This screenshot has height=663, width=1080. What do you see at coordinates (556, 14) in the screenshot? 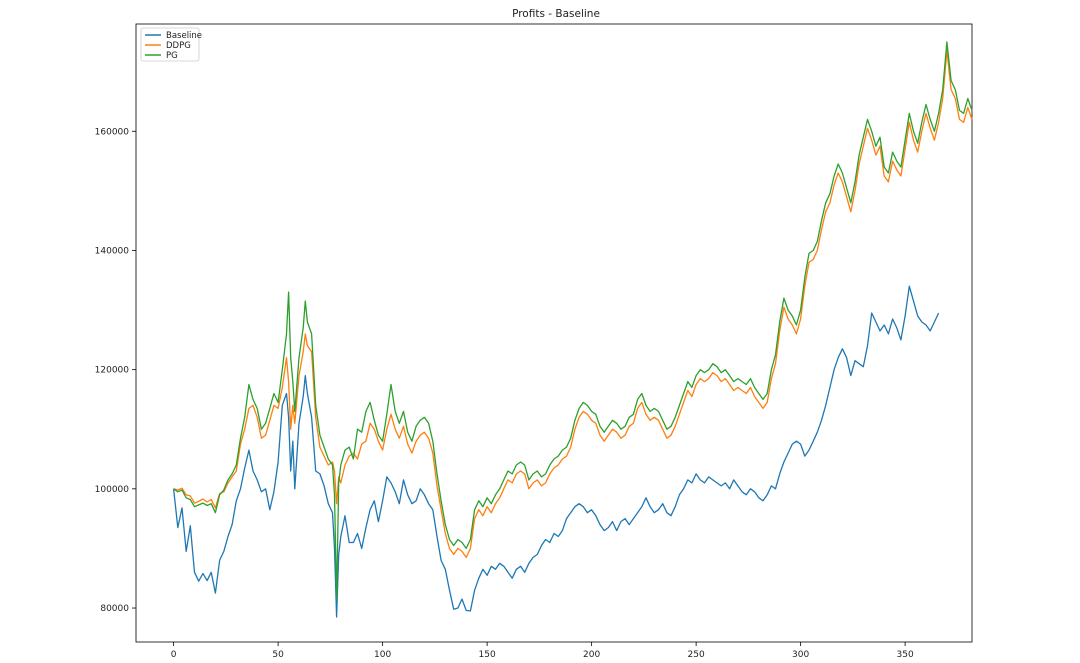
I see `chart-title: Profits - Baseline` at bounding box center [556, 14].